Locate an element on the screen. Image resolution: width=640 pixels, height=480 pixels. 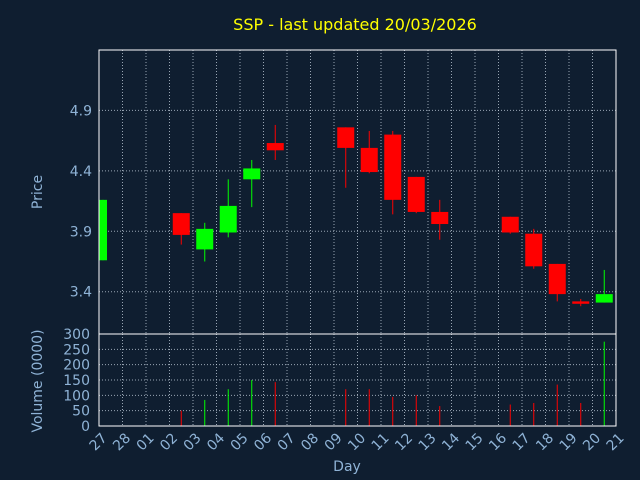
x-tick-label: 02 is located at coordinates (169, 442).